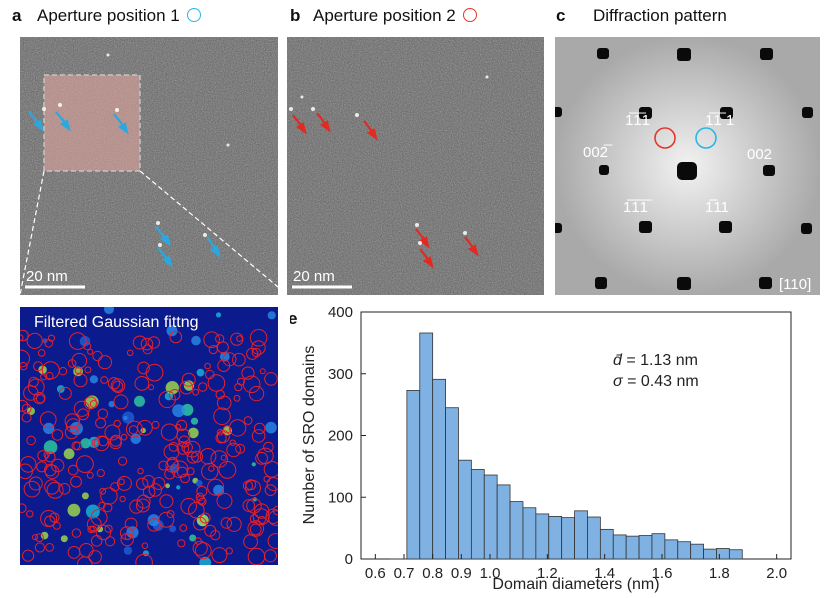 The height and width of the screenshot is (598, 831). I want to click on svg-text: d̄ = 1.13 nm, so click(655, 360).